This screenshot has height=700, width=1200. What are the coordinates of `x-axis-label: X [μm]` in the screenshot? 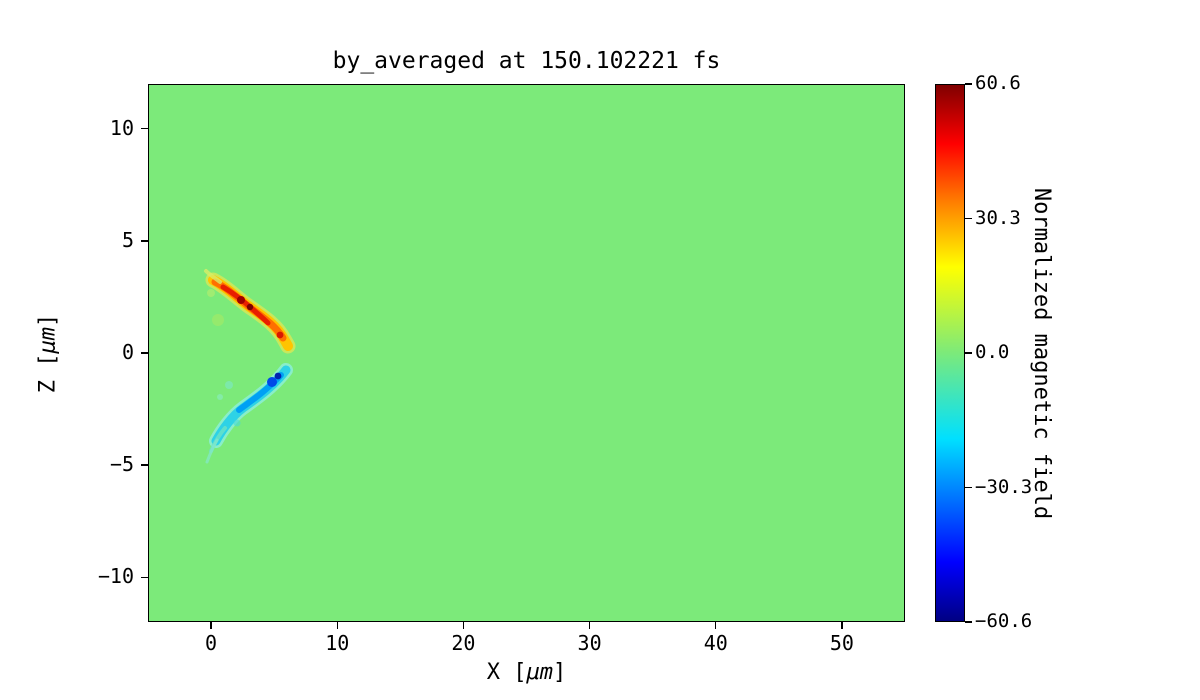 It's located at (526, 672).